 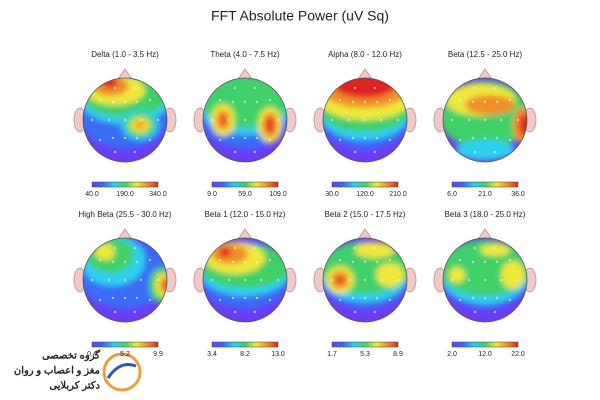 I want to click on scale-label: 59.0, so click(x=245, y=194).